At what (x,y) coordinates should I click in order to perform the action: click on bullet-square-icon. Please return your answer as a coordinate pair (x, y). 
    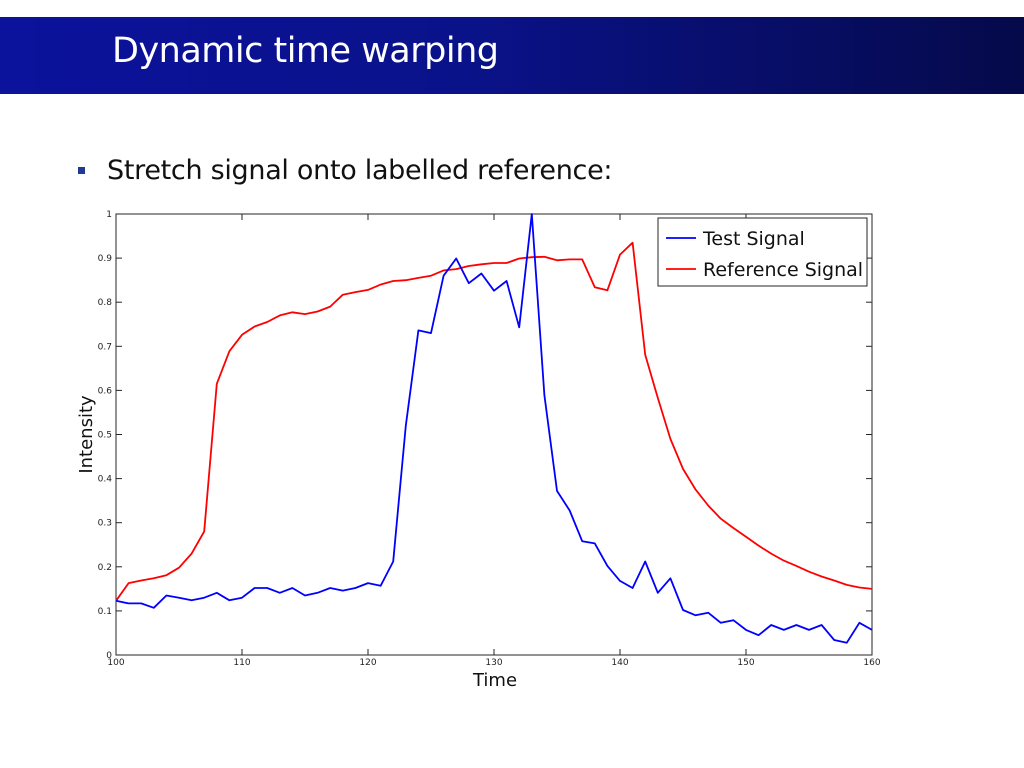
    Looking at the image, I should click on (81, 170).